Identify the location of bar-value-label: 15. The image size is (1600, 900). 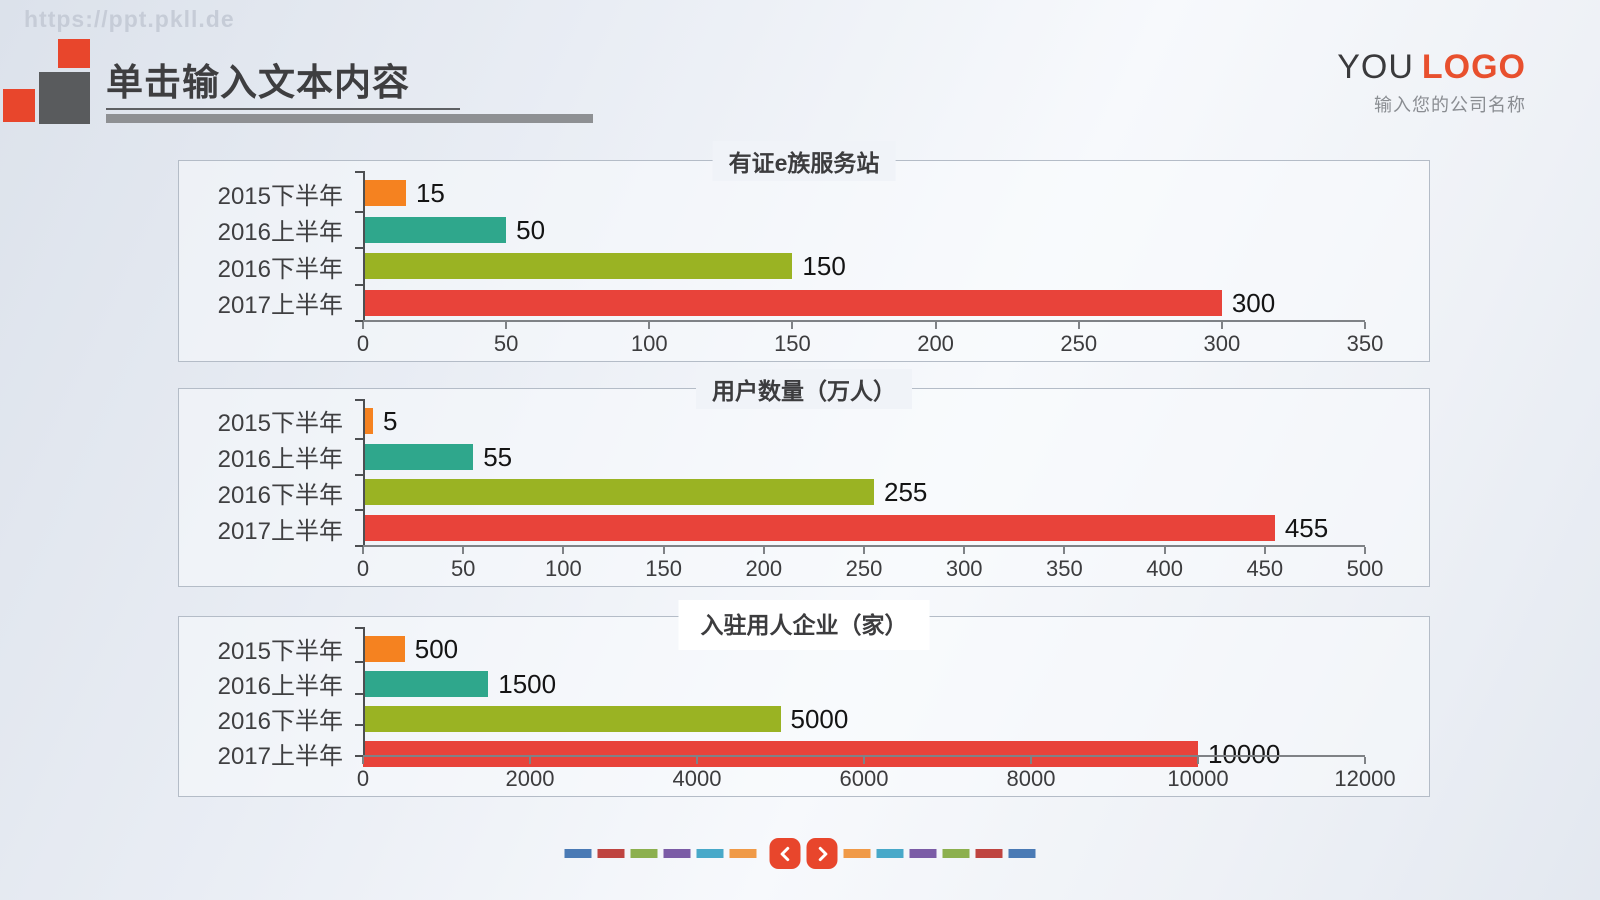
(430, 193).